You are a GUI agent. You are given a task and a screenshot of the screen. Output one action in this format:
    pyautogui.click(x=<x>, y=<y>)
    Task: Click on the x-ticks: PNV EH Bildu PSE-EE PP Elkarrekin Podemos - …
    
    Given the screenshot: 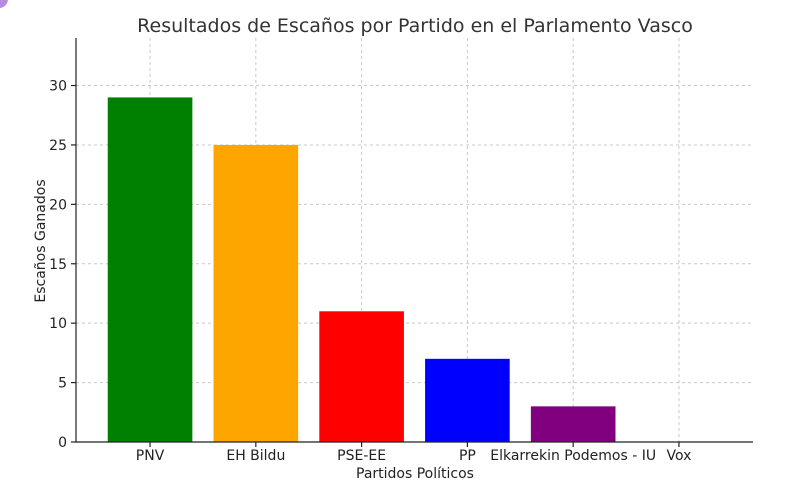 What is the action you would take?
    pyautogui.click(x=413, y=453)
    